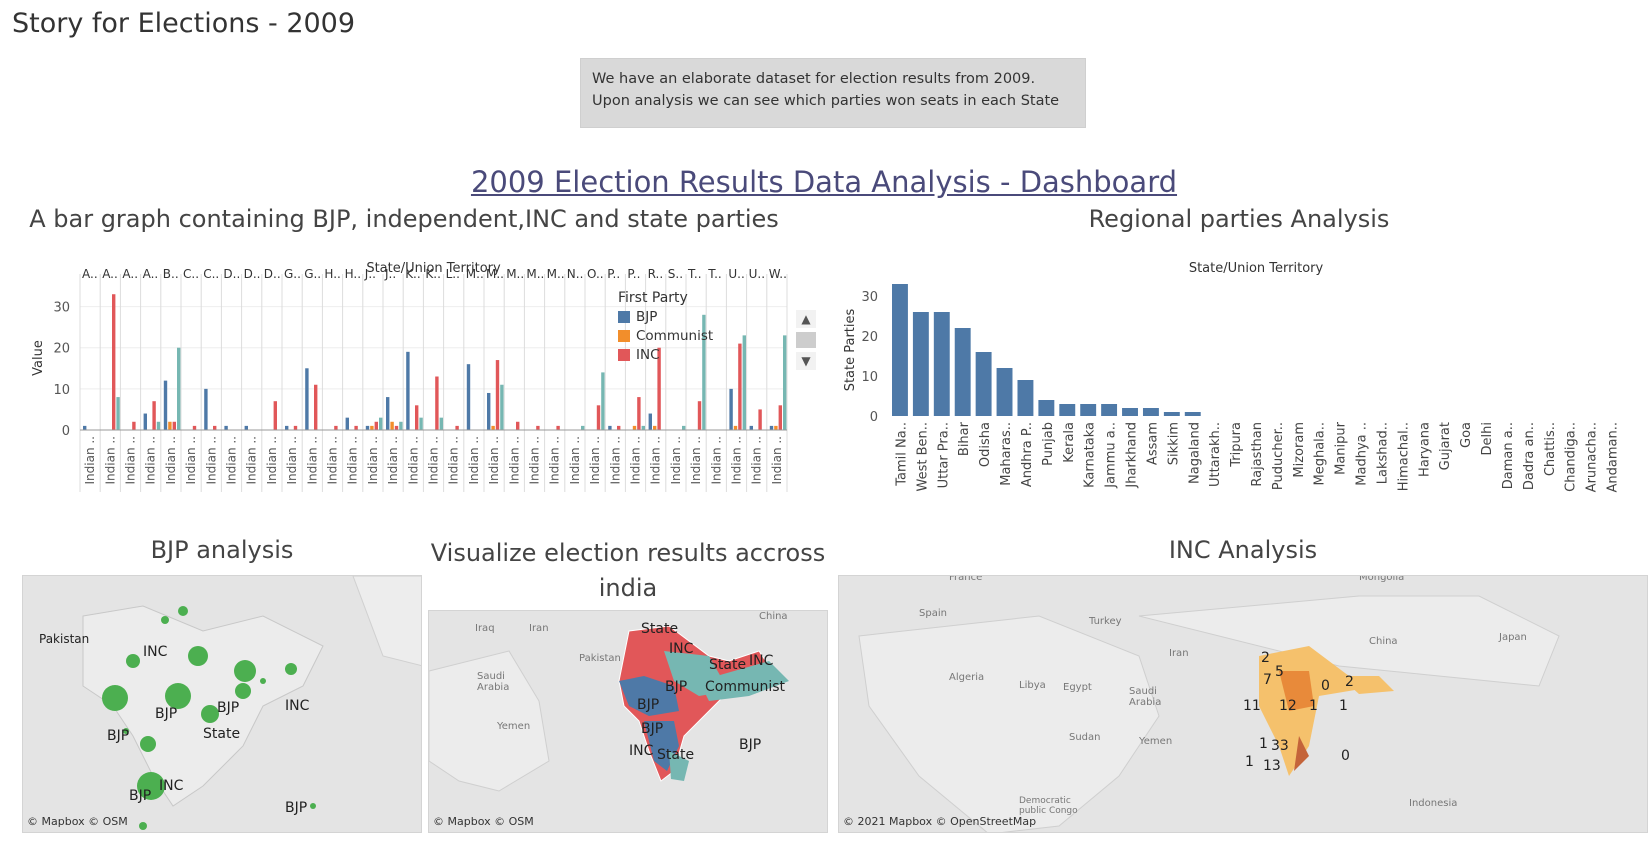 The width and height of the screenshot is (1648, 859). I want to click on map-place: Egypt, so click(1077, 687).